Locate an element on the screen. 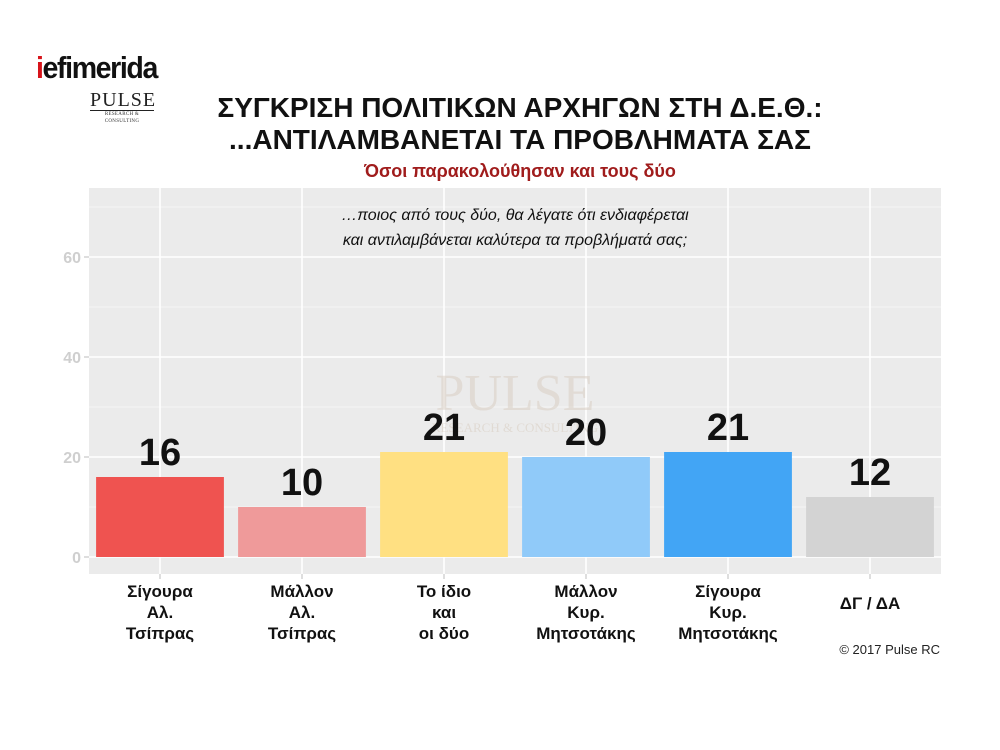 The image size is (1000, 750). x-tick-label: οι δύο is located at coordinates (444, 633).